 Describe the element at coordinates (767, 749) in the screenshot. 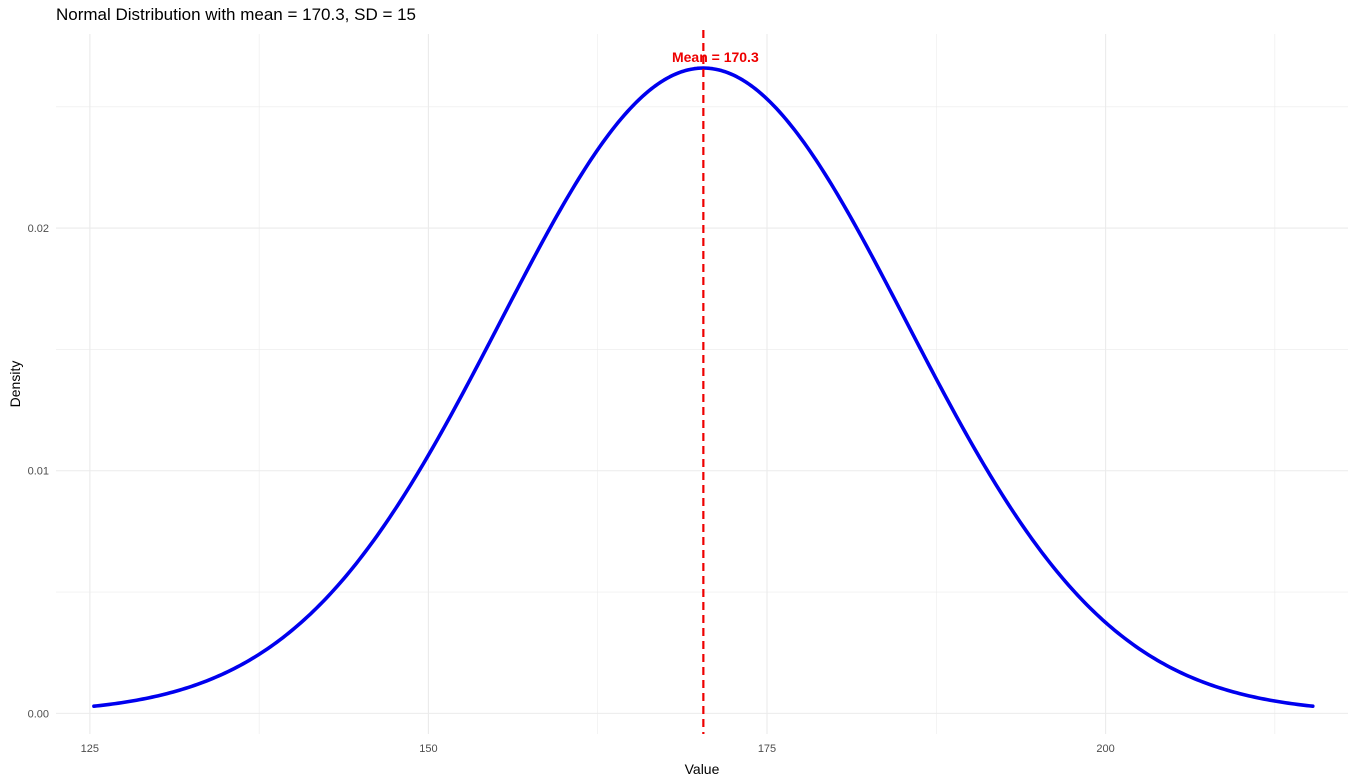

I see `x-tick-label: 175` at that location.